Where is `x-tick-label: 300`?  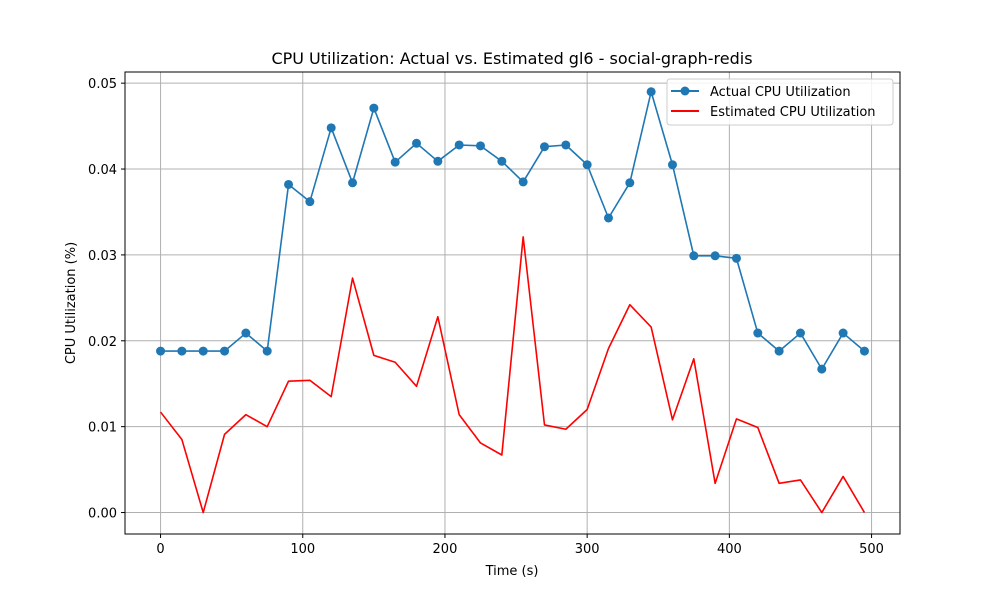
x-tick-label: 300 is located at coordinates (587, 549).